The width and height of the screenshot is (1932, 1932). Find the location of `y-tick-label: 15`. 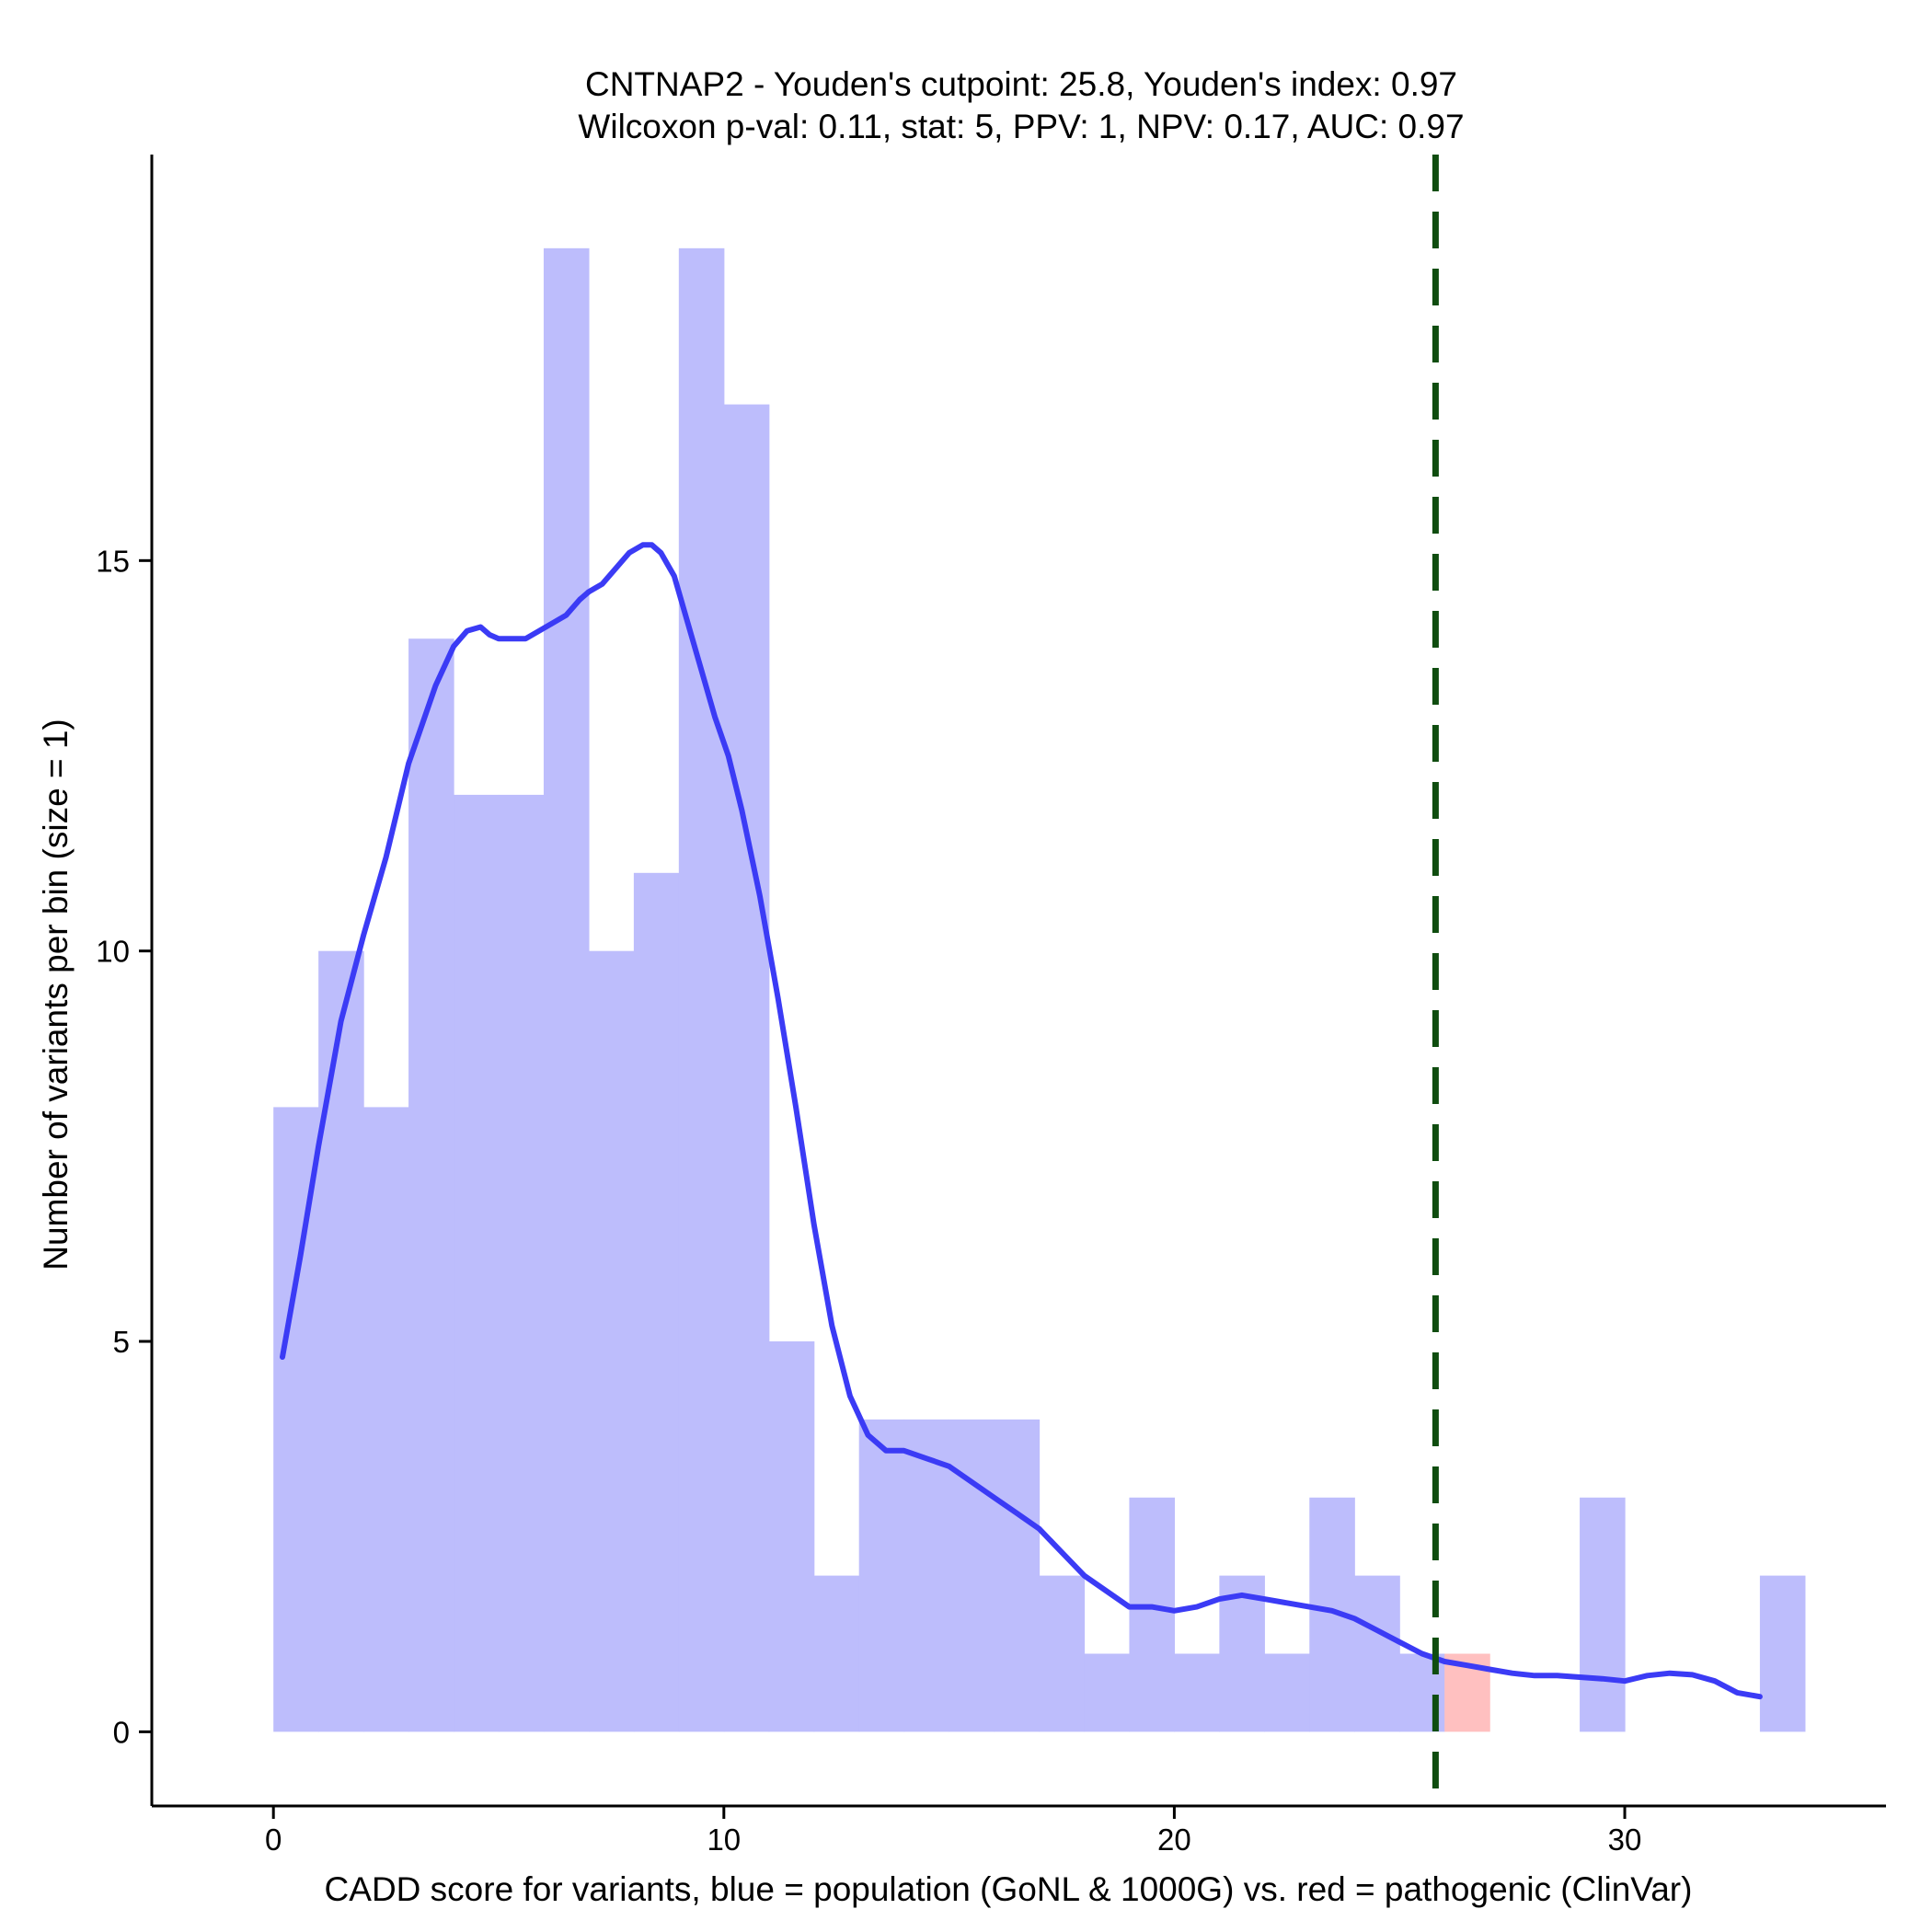

y-tick-label: 15 is located at coordinates (113, 561).